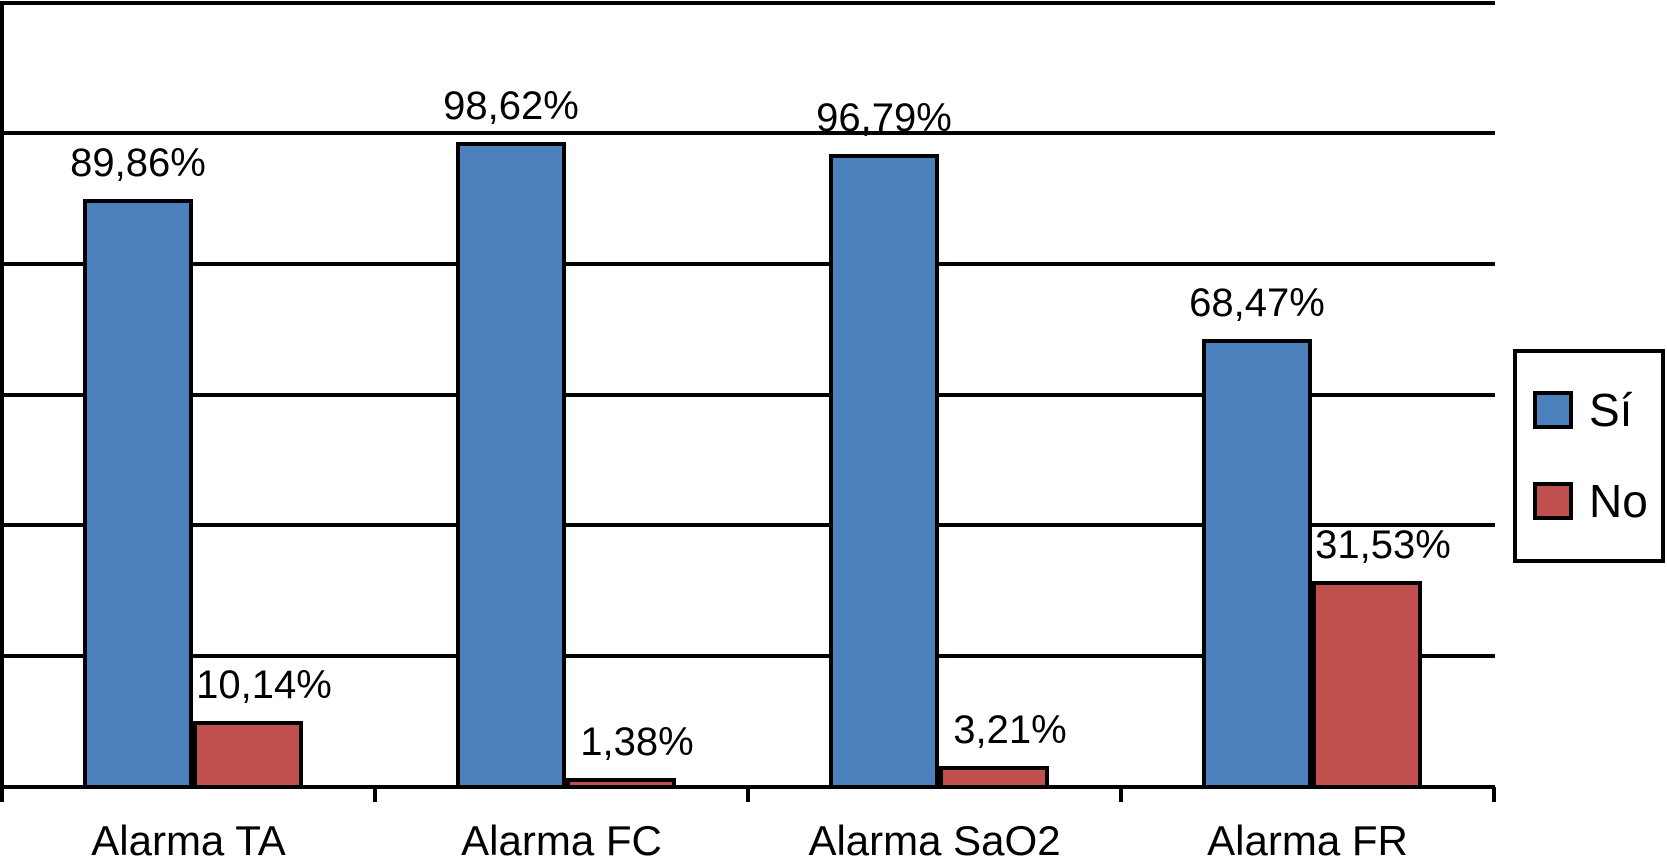  I want to click on value-label-no-alarma-sao2: 3,21%, so click(1010, 730).